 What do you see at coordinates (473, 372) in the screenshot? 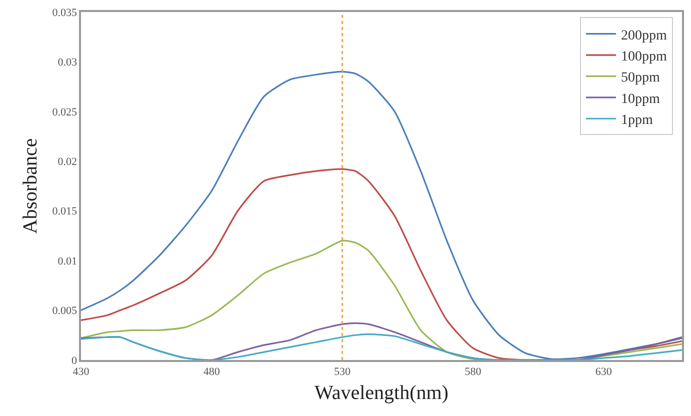
I see `x-tick-label: 580` at bounding box center [473, 372].